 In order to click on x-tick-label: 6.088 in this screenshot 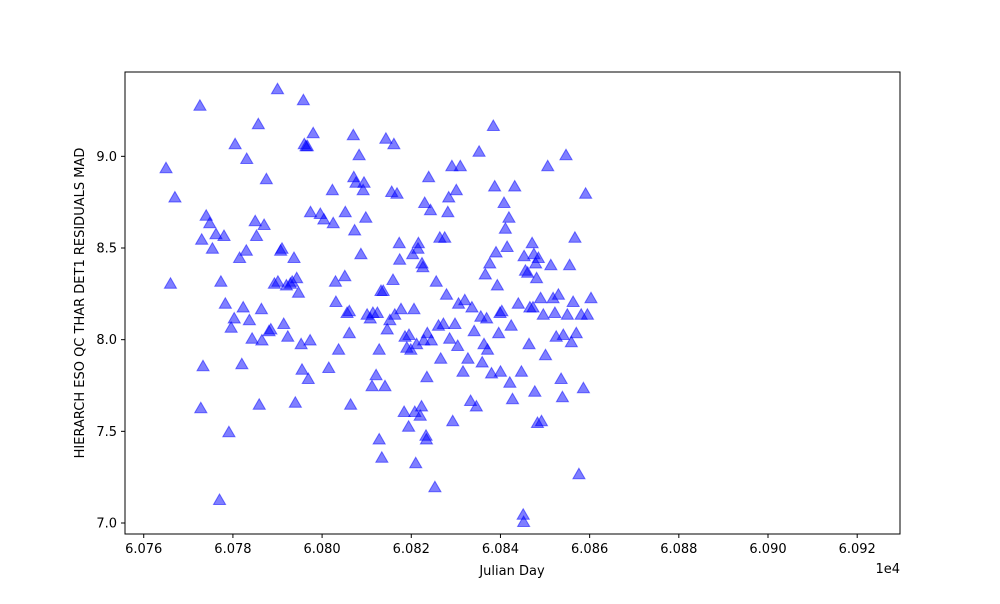, I will do `click(678, 549)`.